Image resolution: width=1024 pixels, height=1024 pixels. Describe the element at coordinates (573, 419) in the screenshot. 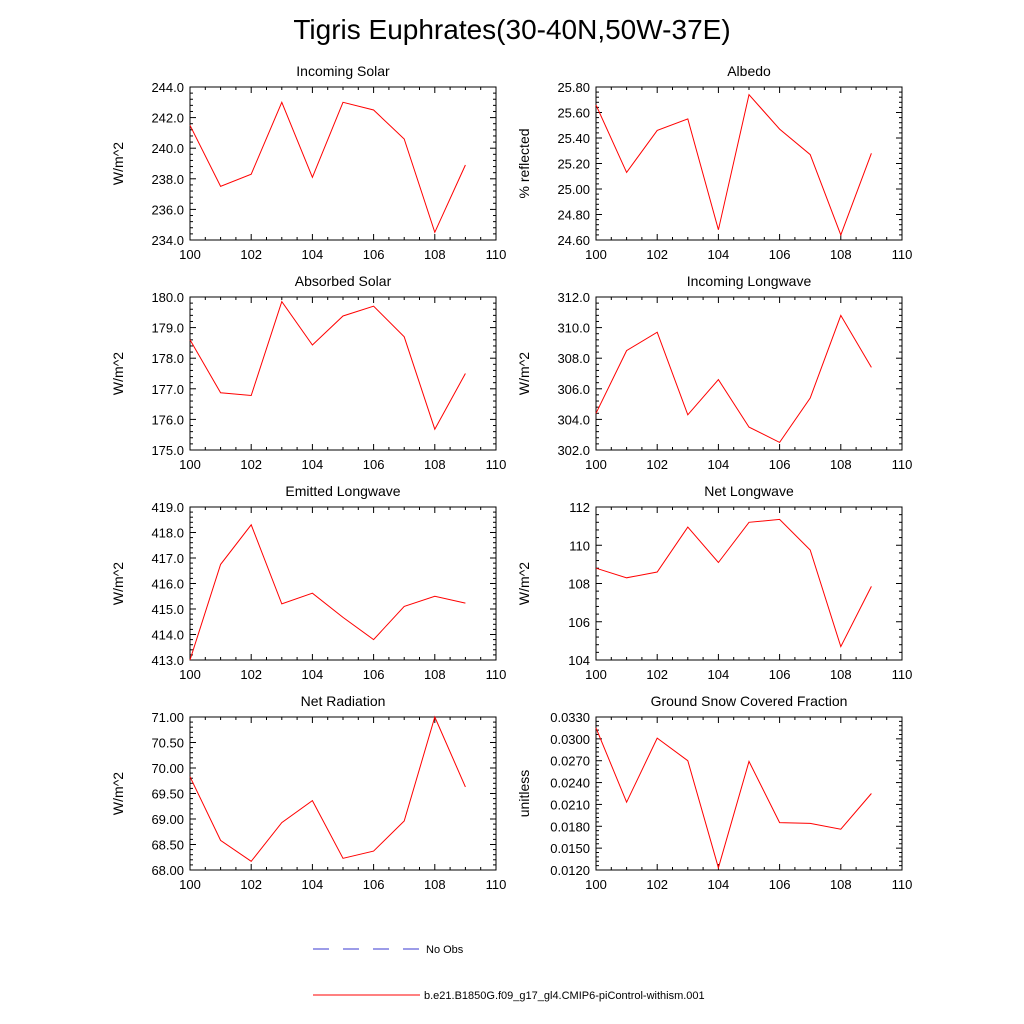

I see `y-tick-label: 304.0` at that location.